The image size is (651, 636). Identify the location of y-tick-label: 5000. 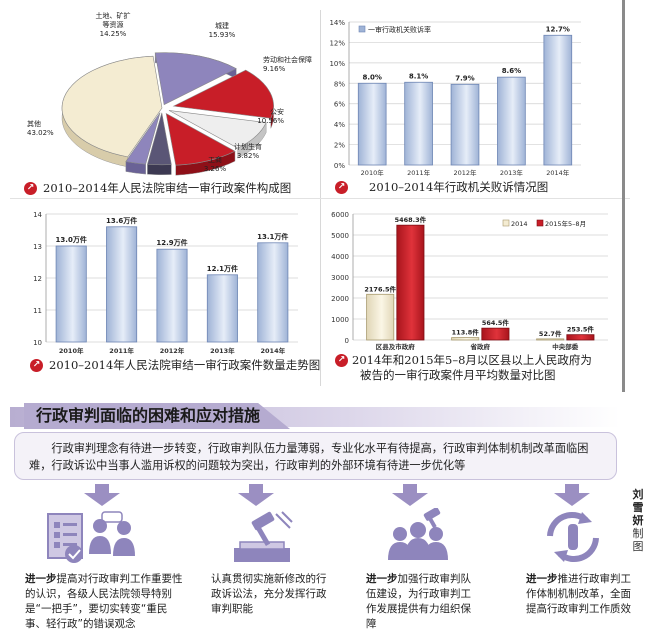
(340, 236).